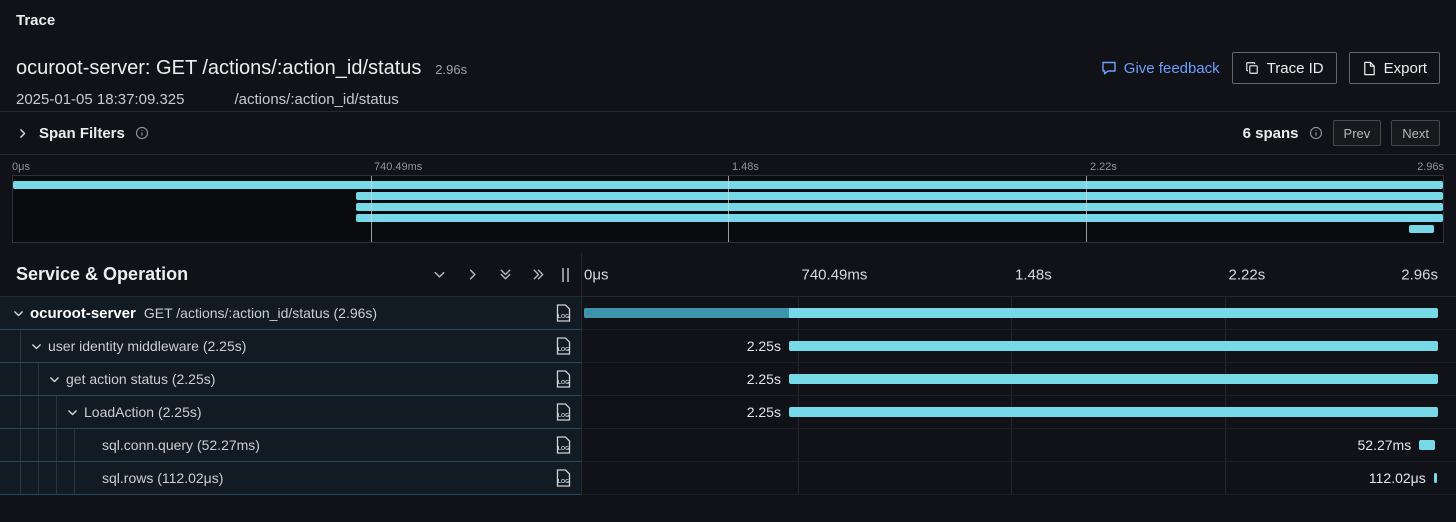 This screenshot has height=522, width=1456. What do you see at coordinates (1397, 478) in the screenshot?
I see `span-duration-label: 112.02μs` at bounding box center [1397, 478].